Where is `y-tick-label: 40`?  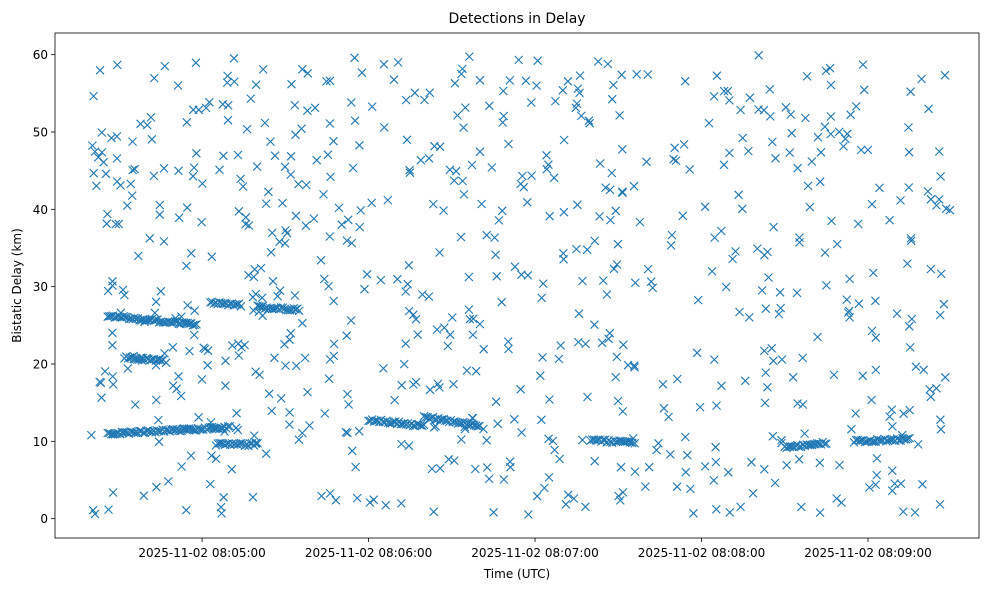
y-tick-label: 40 is located at coordinates (40, 210).